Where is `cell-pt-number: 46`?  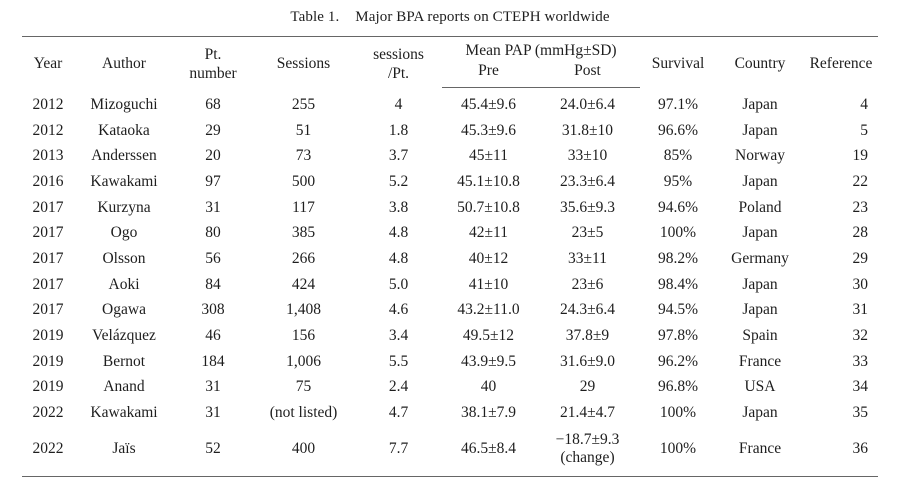
cell-pt-number: 46 is located at coordinates (213, 336).